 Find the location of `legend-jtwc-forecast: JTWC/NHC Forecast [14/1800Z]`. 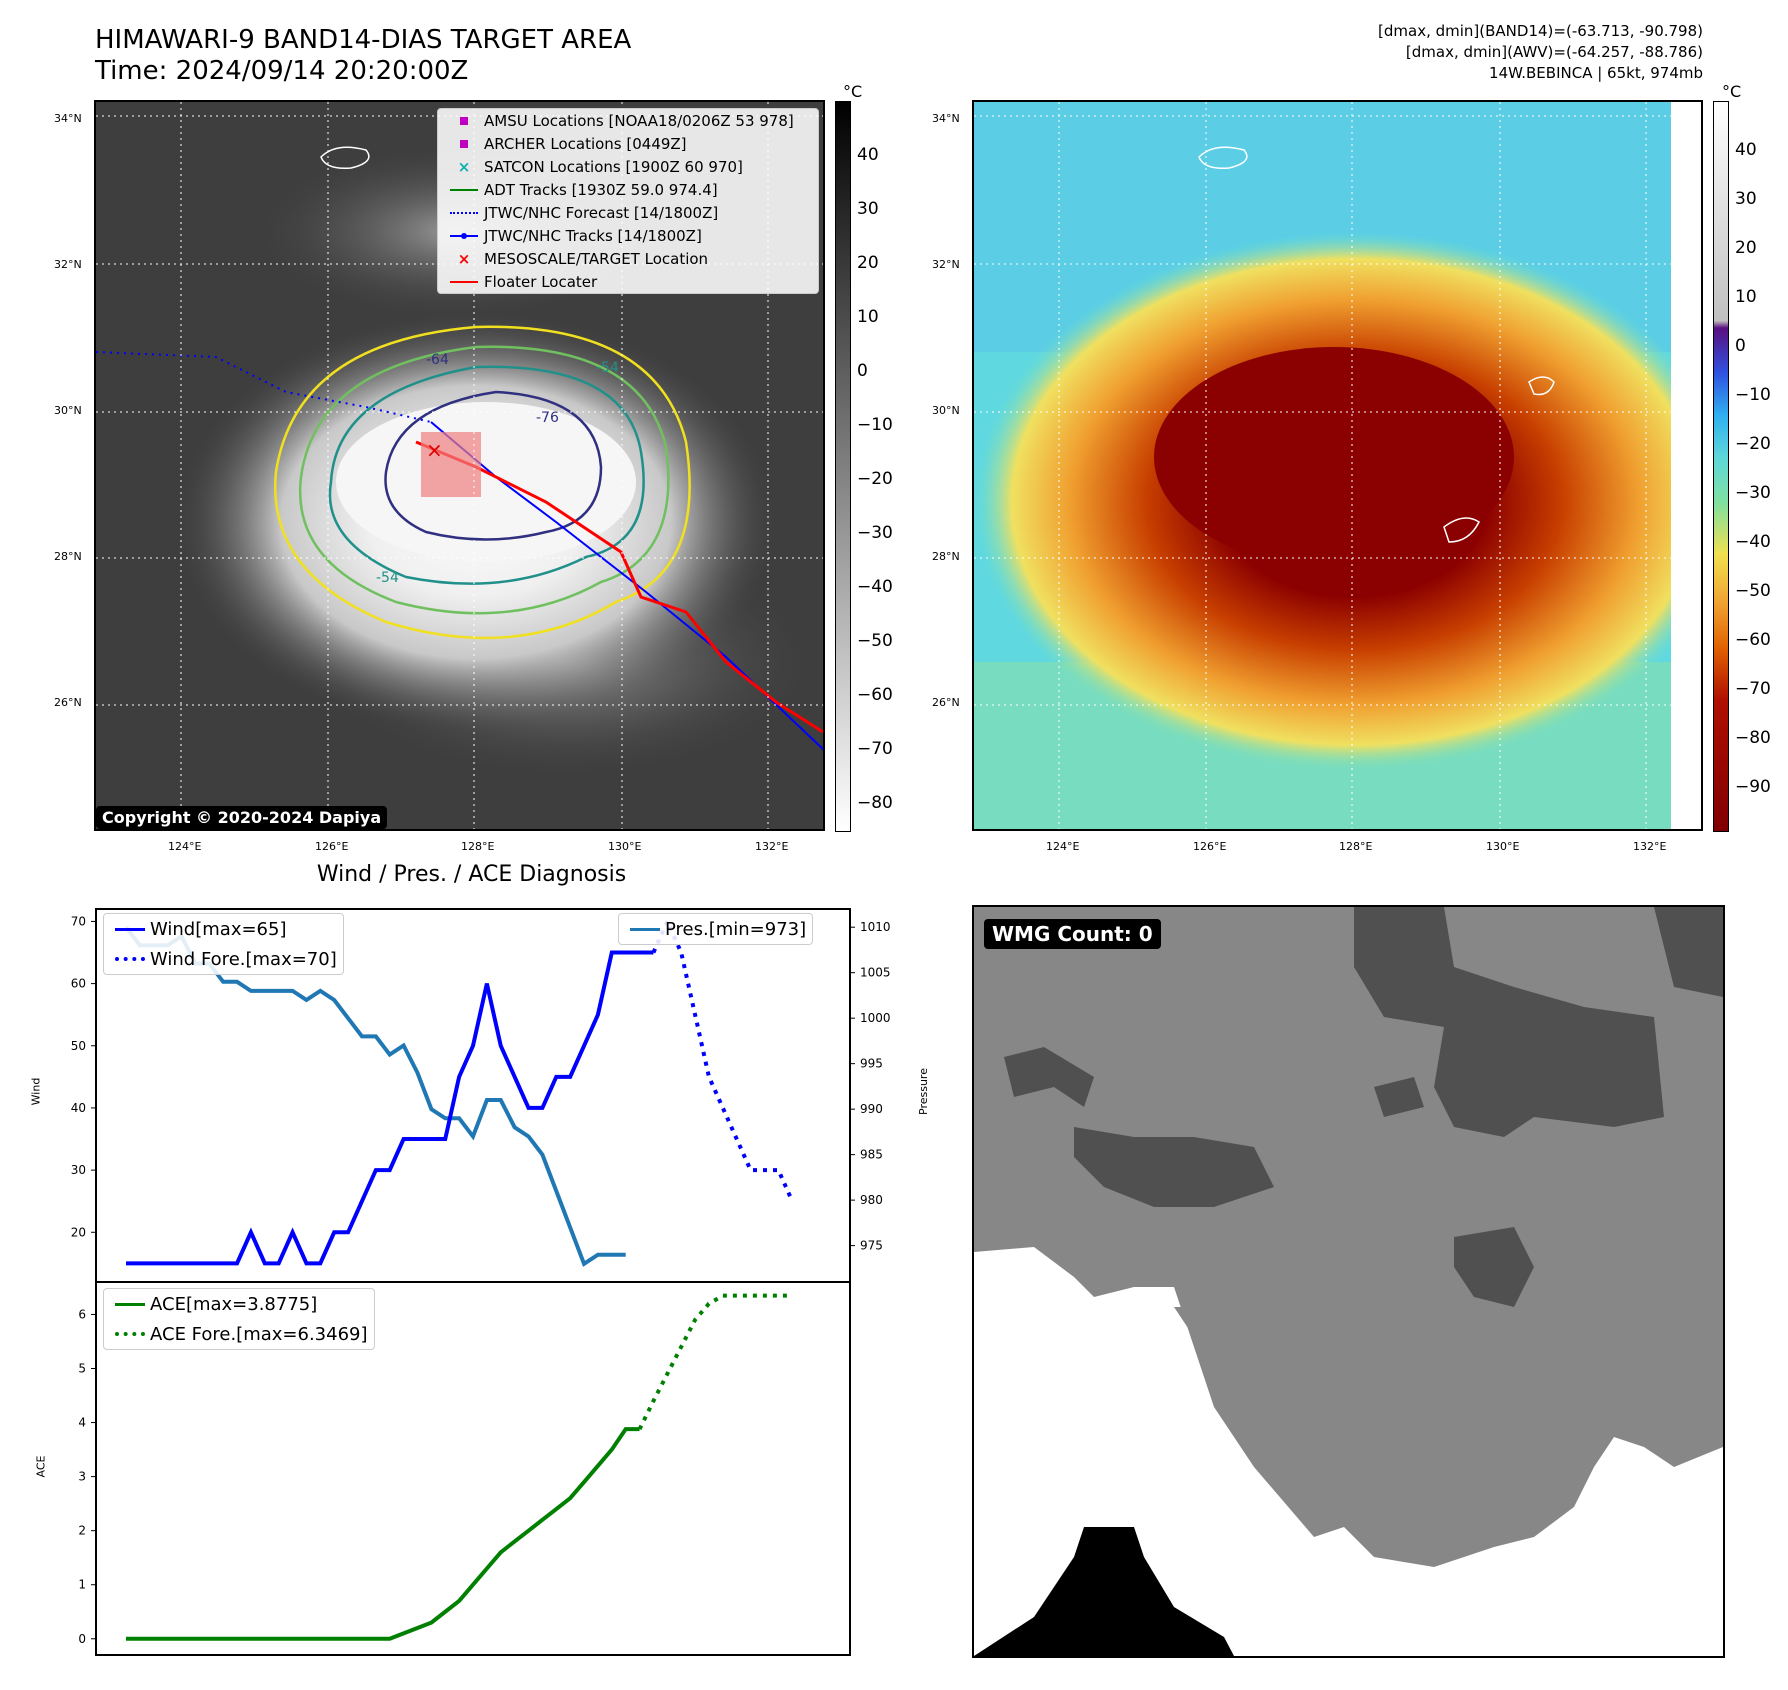

legend-jtwc-forecast: JTWC/NHC Forecast [14/1800Z] is located at coordinates (628, 212).